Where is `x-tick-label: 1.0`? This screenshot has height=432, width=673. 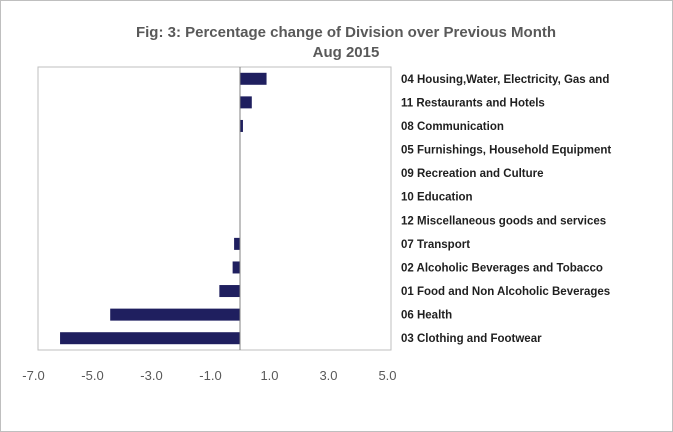 x-tick-label: 1.0 is located at coordinates (269, 375).